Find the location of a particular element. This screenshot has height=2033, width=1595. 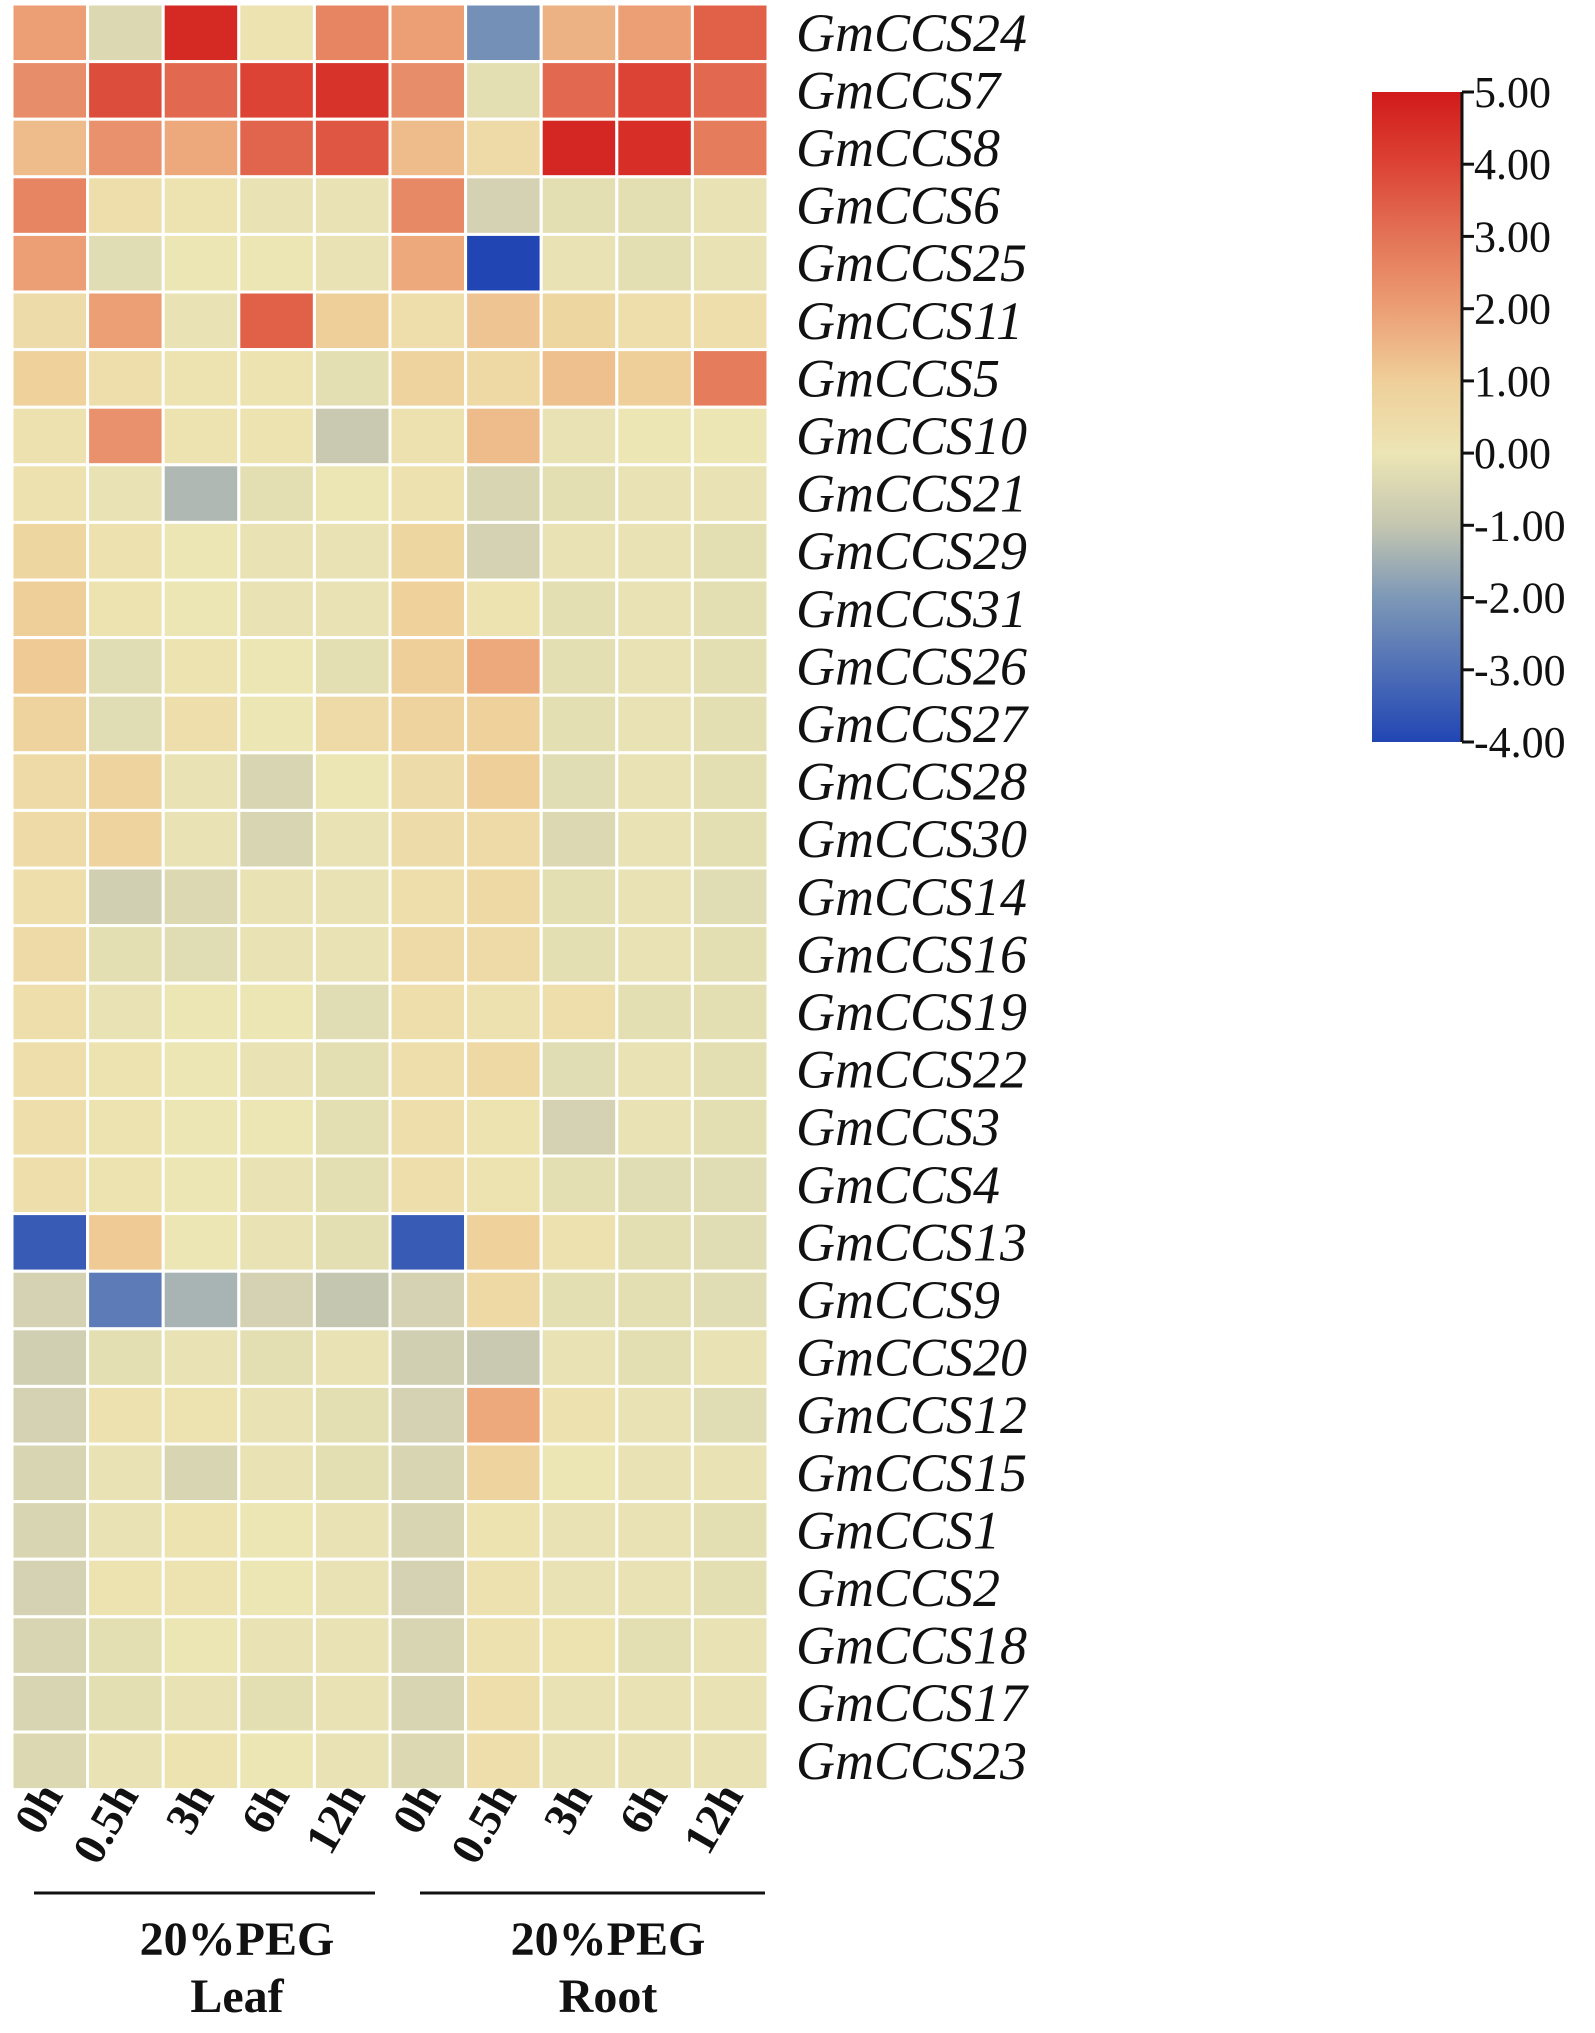

color-scale-tick-label: 4.00 is located at coordinates (1512, 164).